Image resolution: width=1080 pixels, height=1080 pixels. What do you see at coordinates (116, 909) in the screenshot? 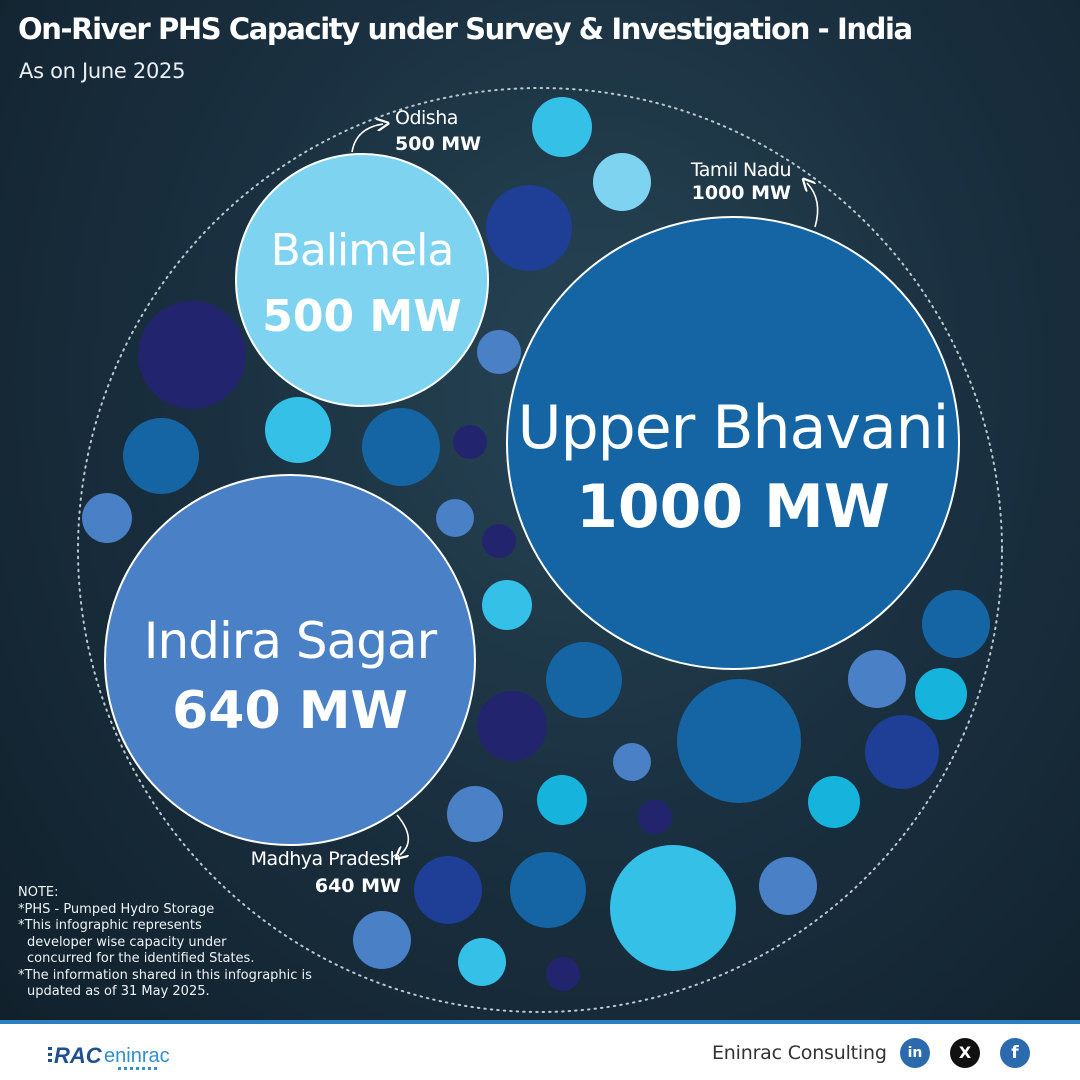
I see `note-line: *PHS - Pumped Hydro Storage` at bounding box center [116, 909].